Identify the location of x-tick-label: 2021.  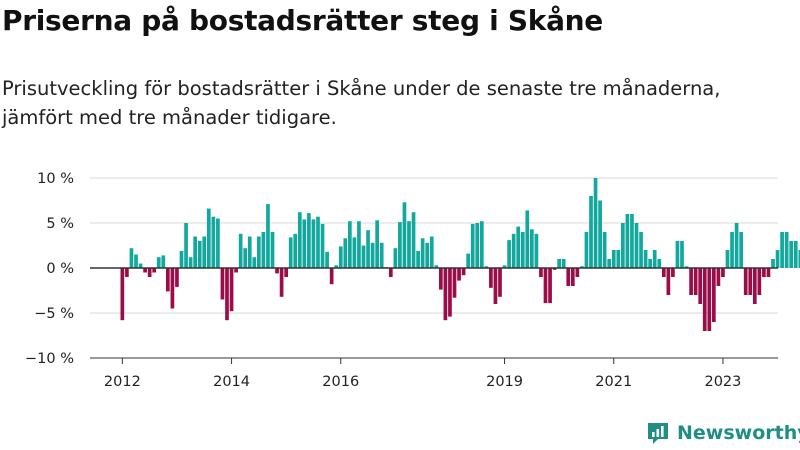
(613, 382).